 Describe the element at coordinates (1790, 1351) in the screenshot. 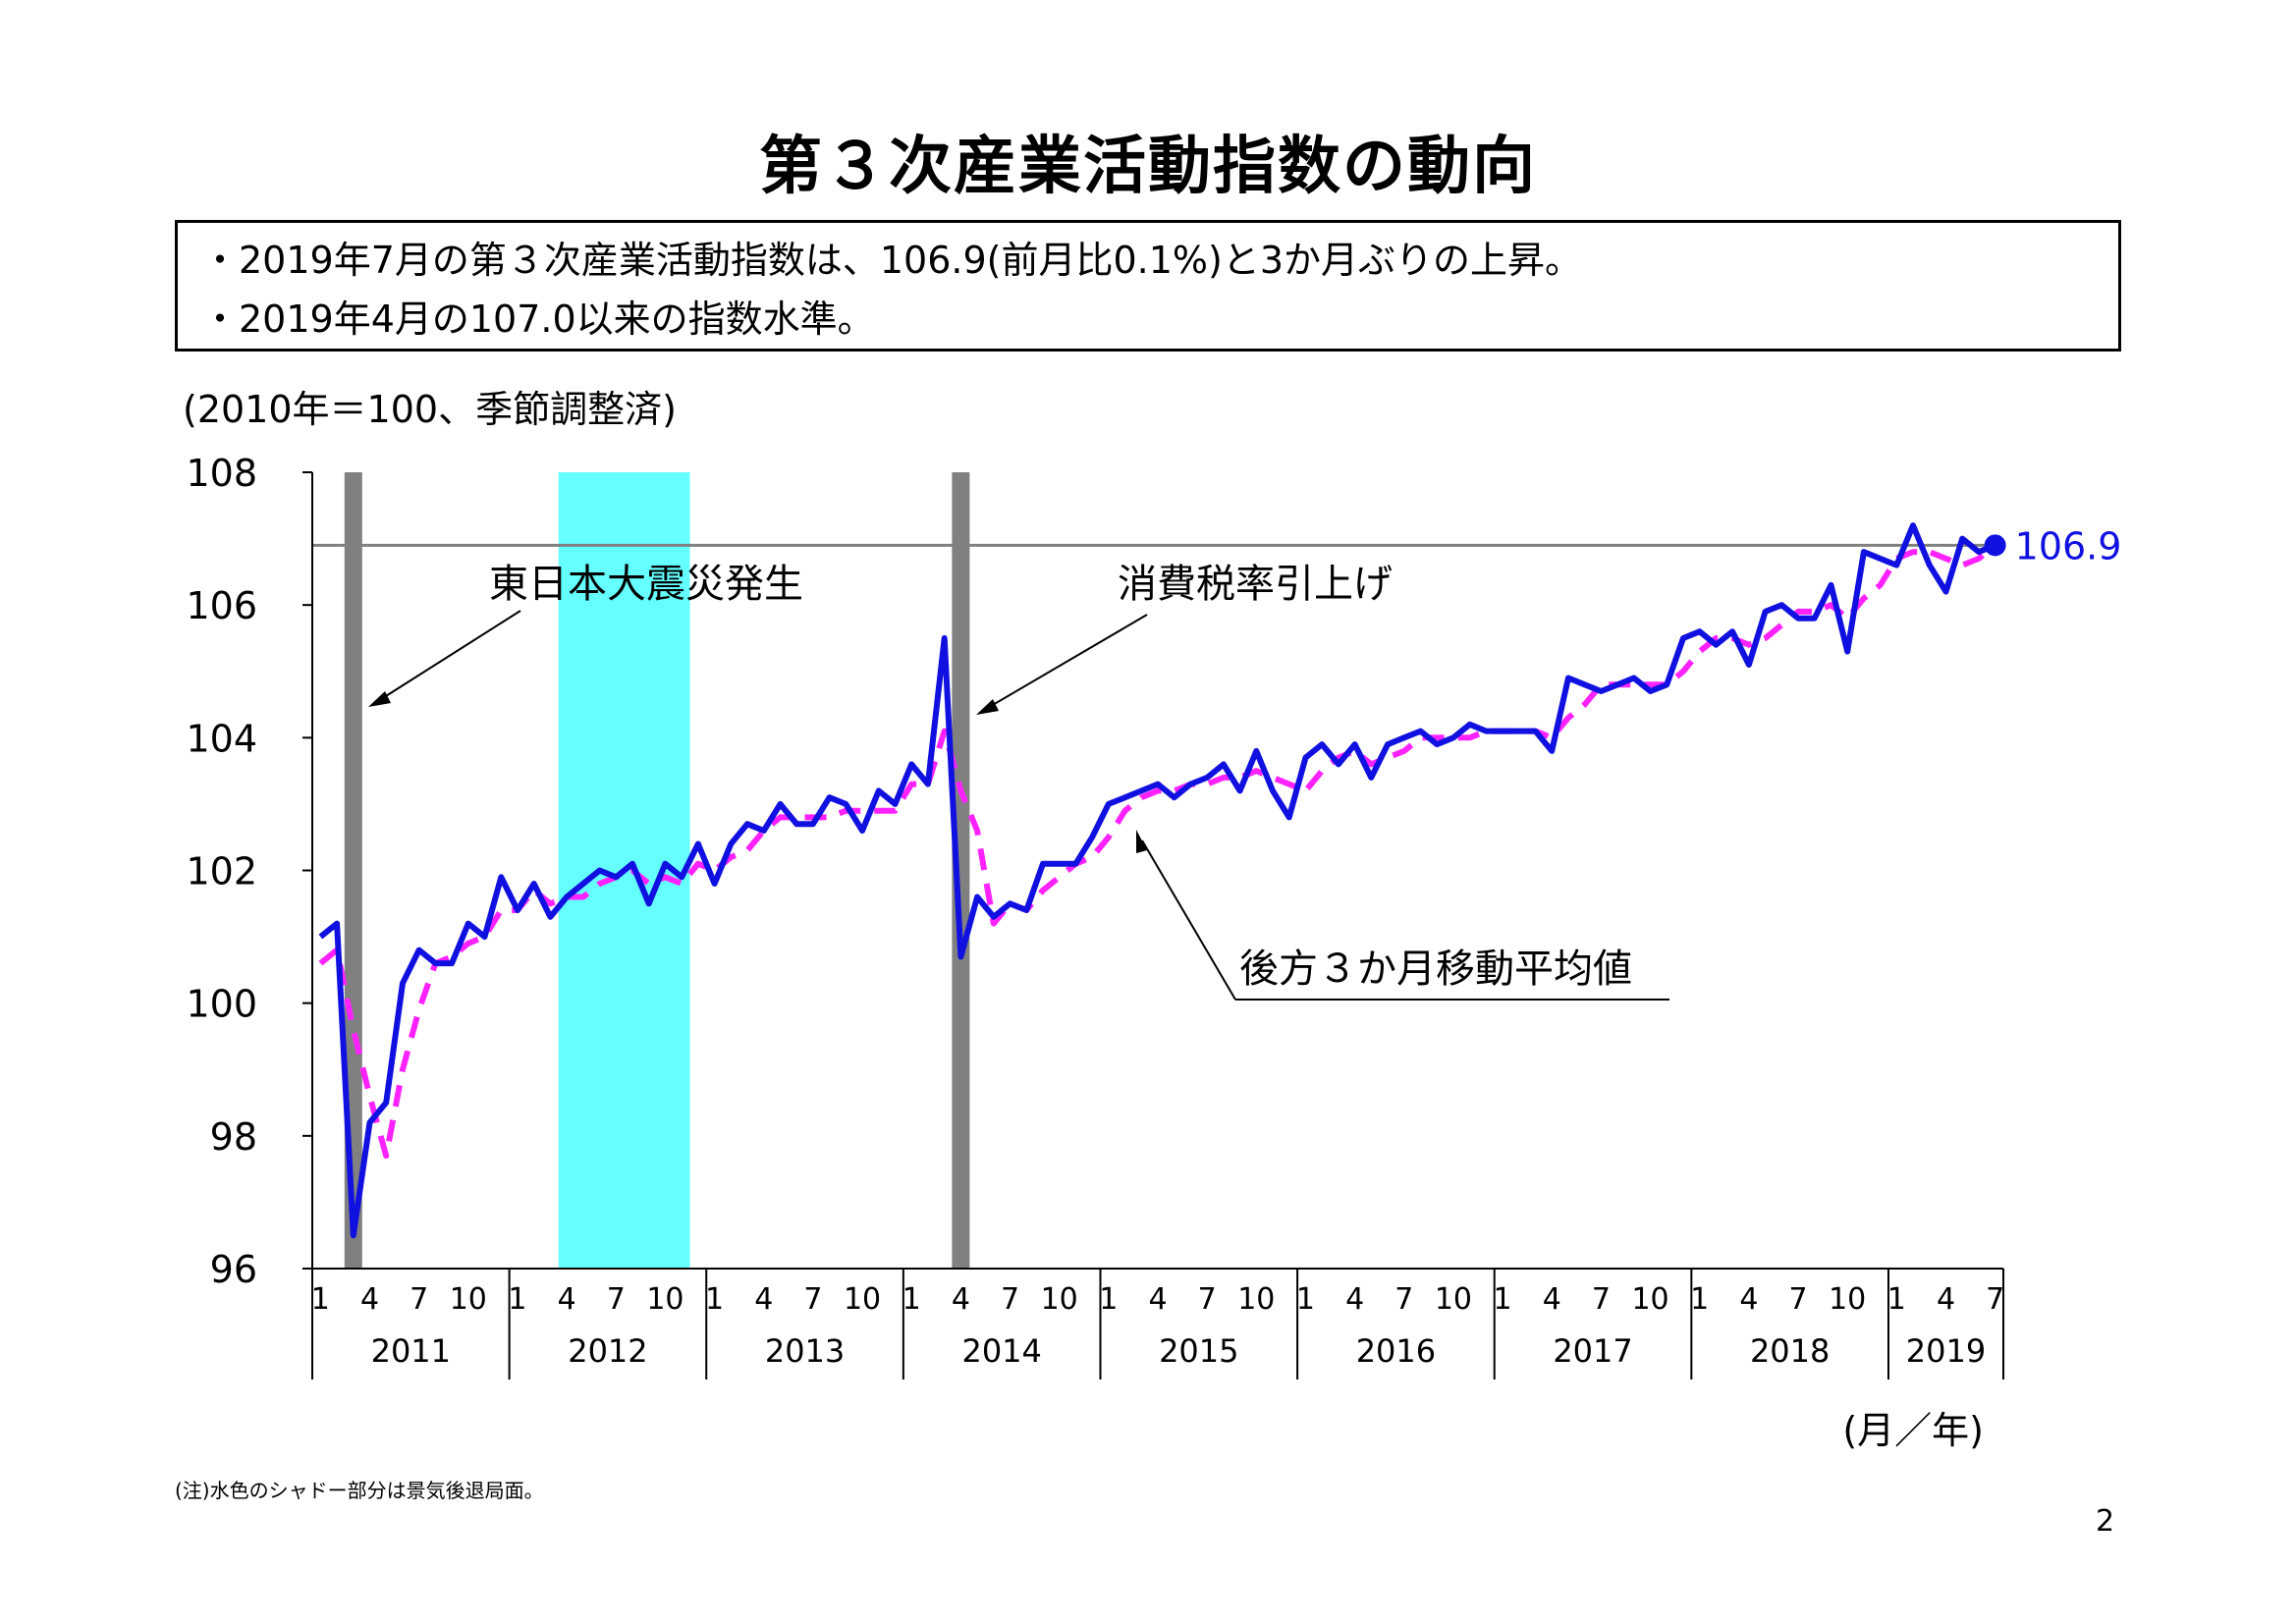

I see `year-label: 2018` at that location.